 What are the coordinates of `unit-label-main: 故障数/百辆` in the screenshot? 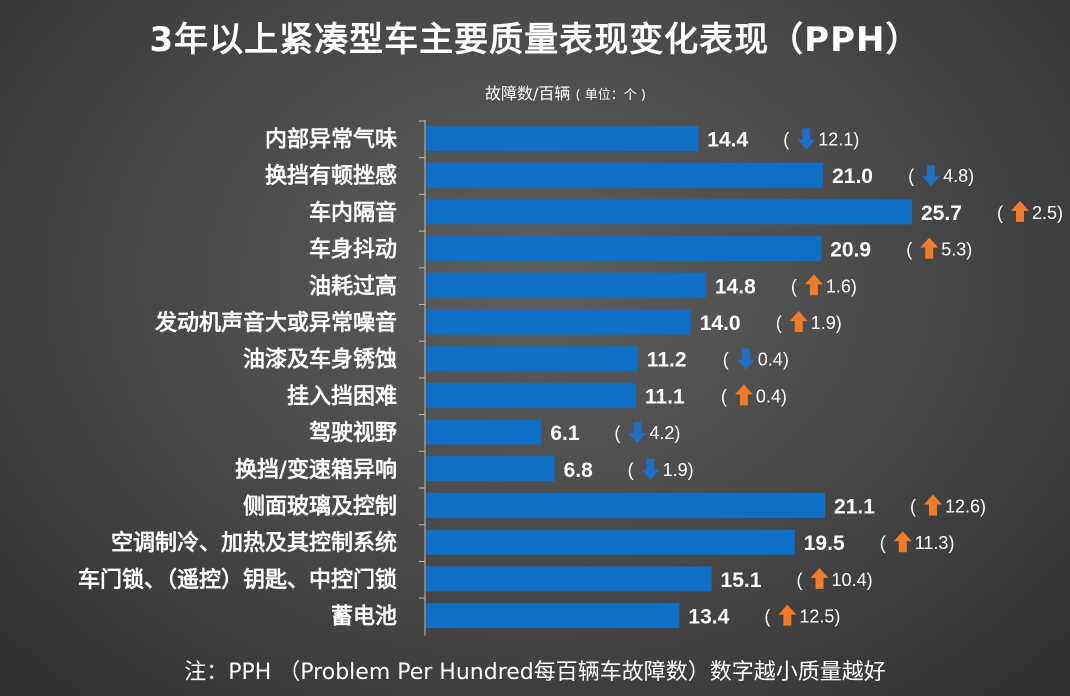 It's located at (528, 93).